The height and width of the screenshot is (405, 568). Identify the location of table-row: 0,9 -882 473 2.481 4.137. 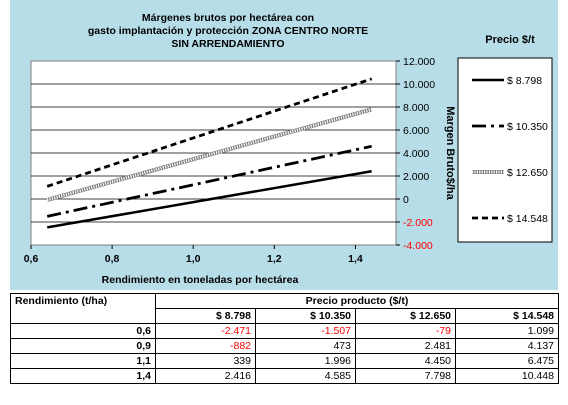
(284, 346).